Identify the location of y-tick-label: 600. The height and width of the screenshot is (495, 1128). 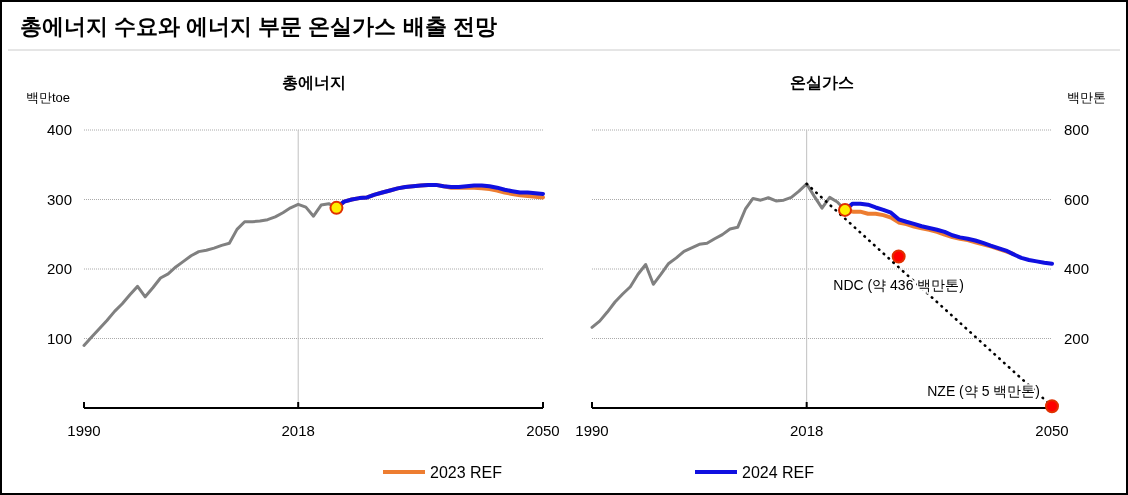
(1077, 199).